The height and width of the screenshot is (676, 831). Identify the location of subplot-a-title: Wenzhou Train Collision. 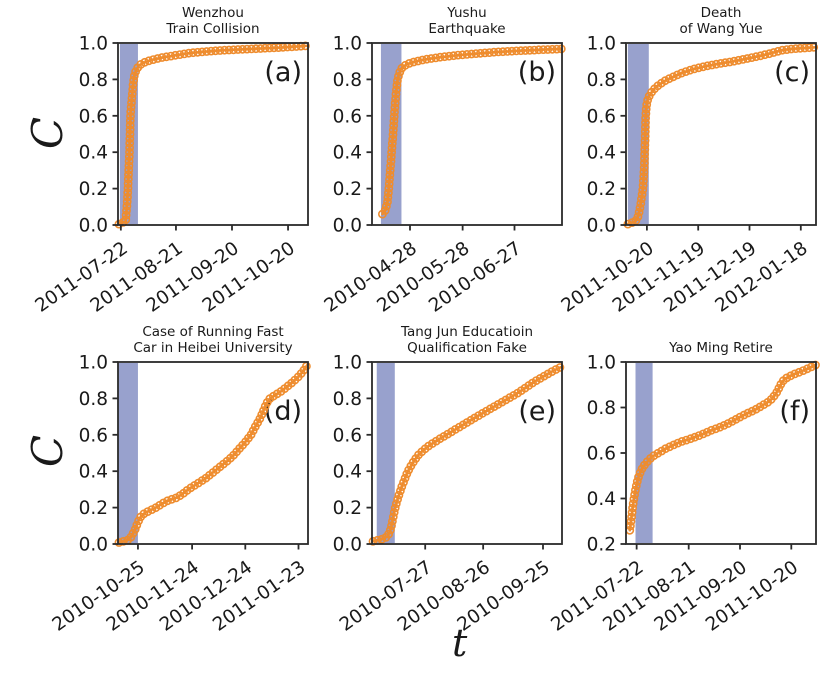
(213, 20).